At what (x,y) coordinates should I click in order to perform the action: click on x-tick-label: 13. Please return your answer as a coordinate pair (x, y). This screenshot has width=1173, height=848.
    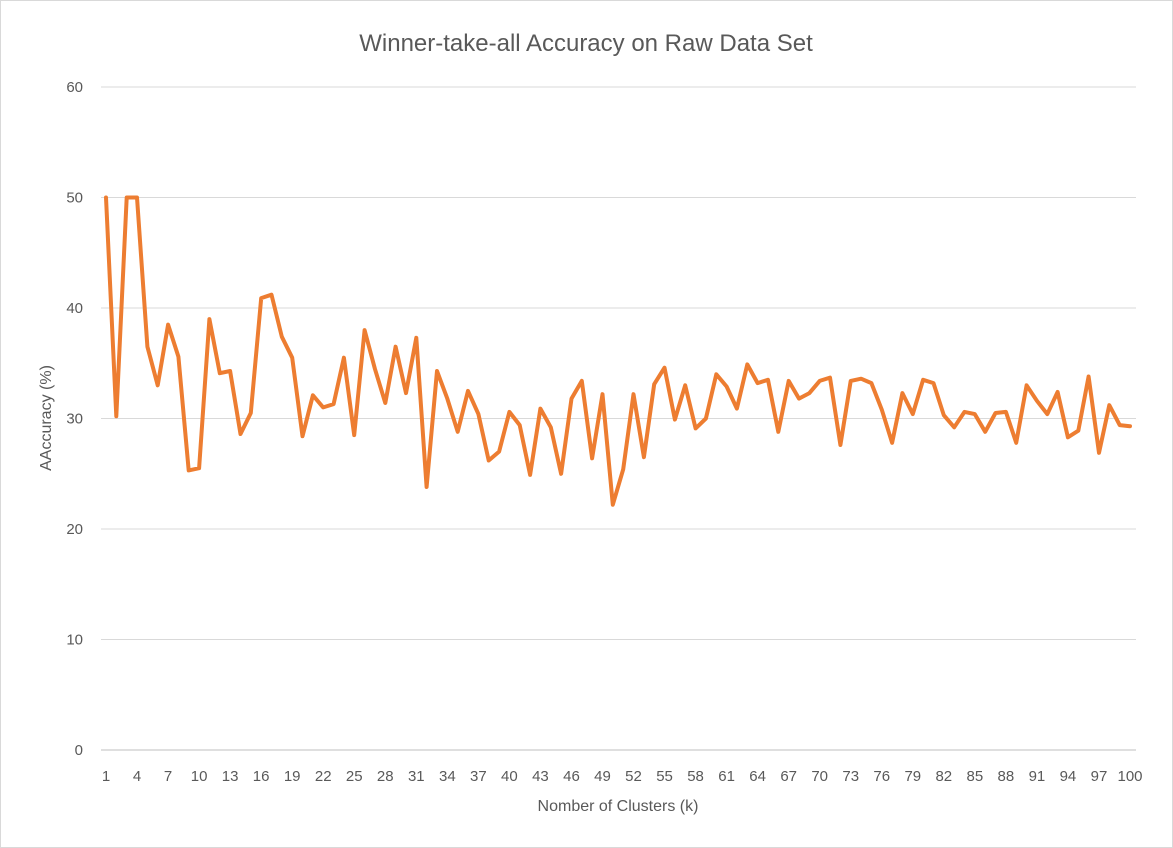
    Looking at the image, I should click on (230, 776).